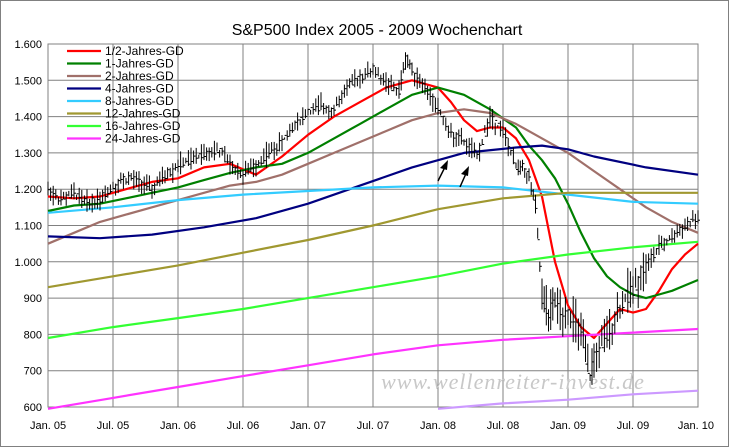  What do you see at coordinates (139, 76) in the screenshot?
I see `legend-label-3: 2-Jahres-GD` at bounding box center [139, 76].